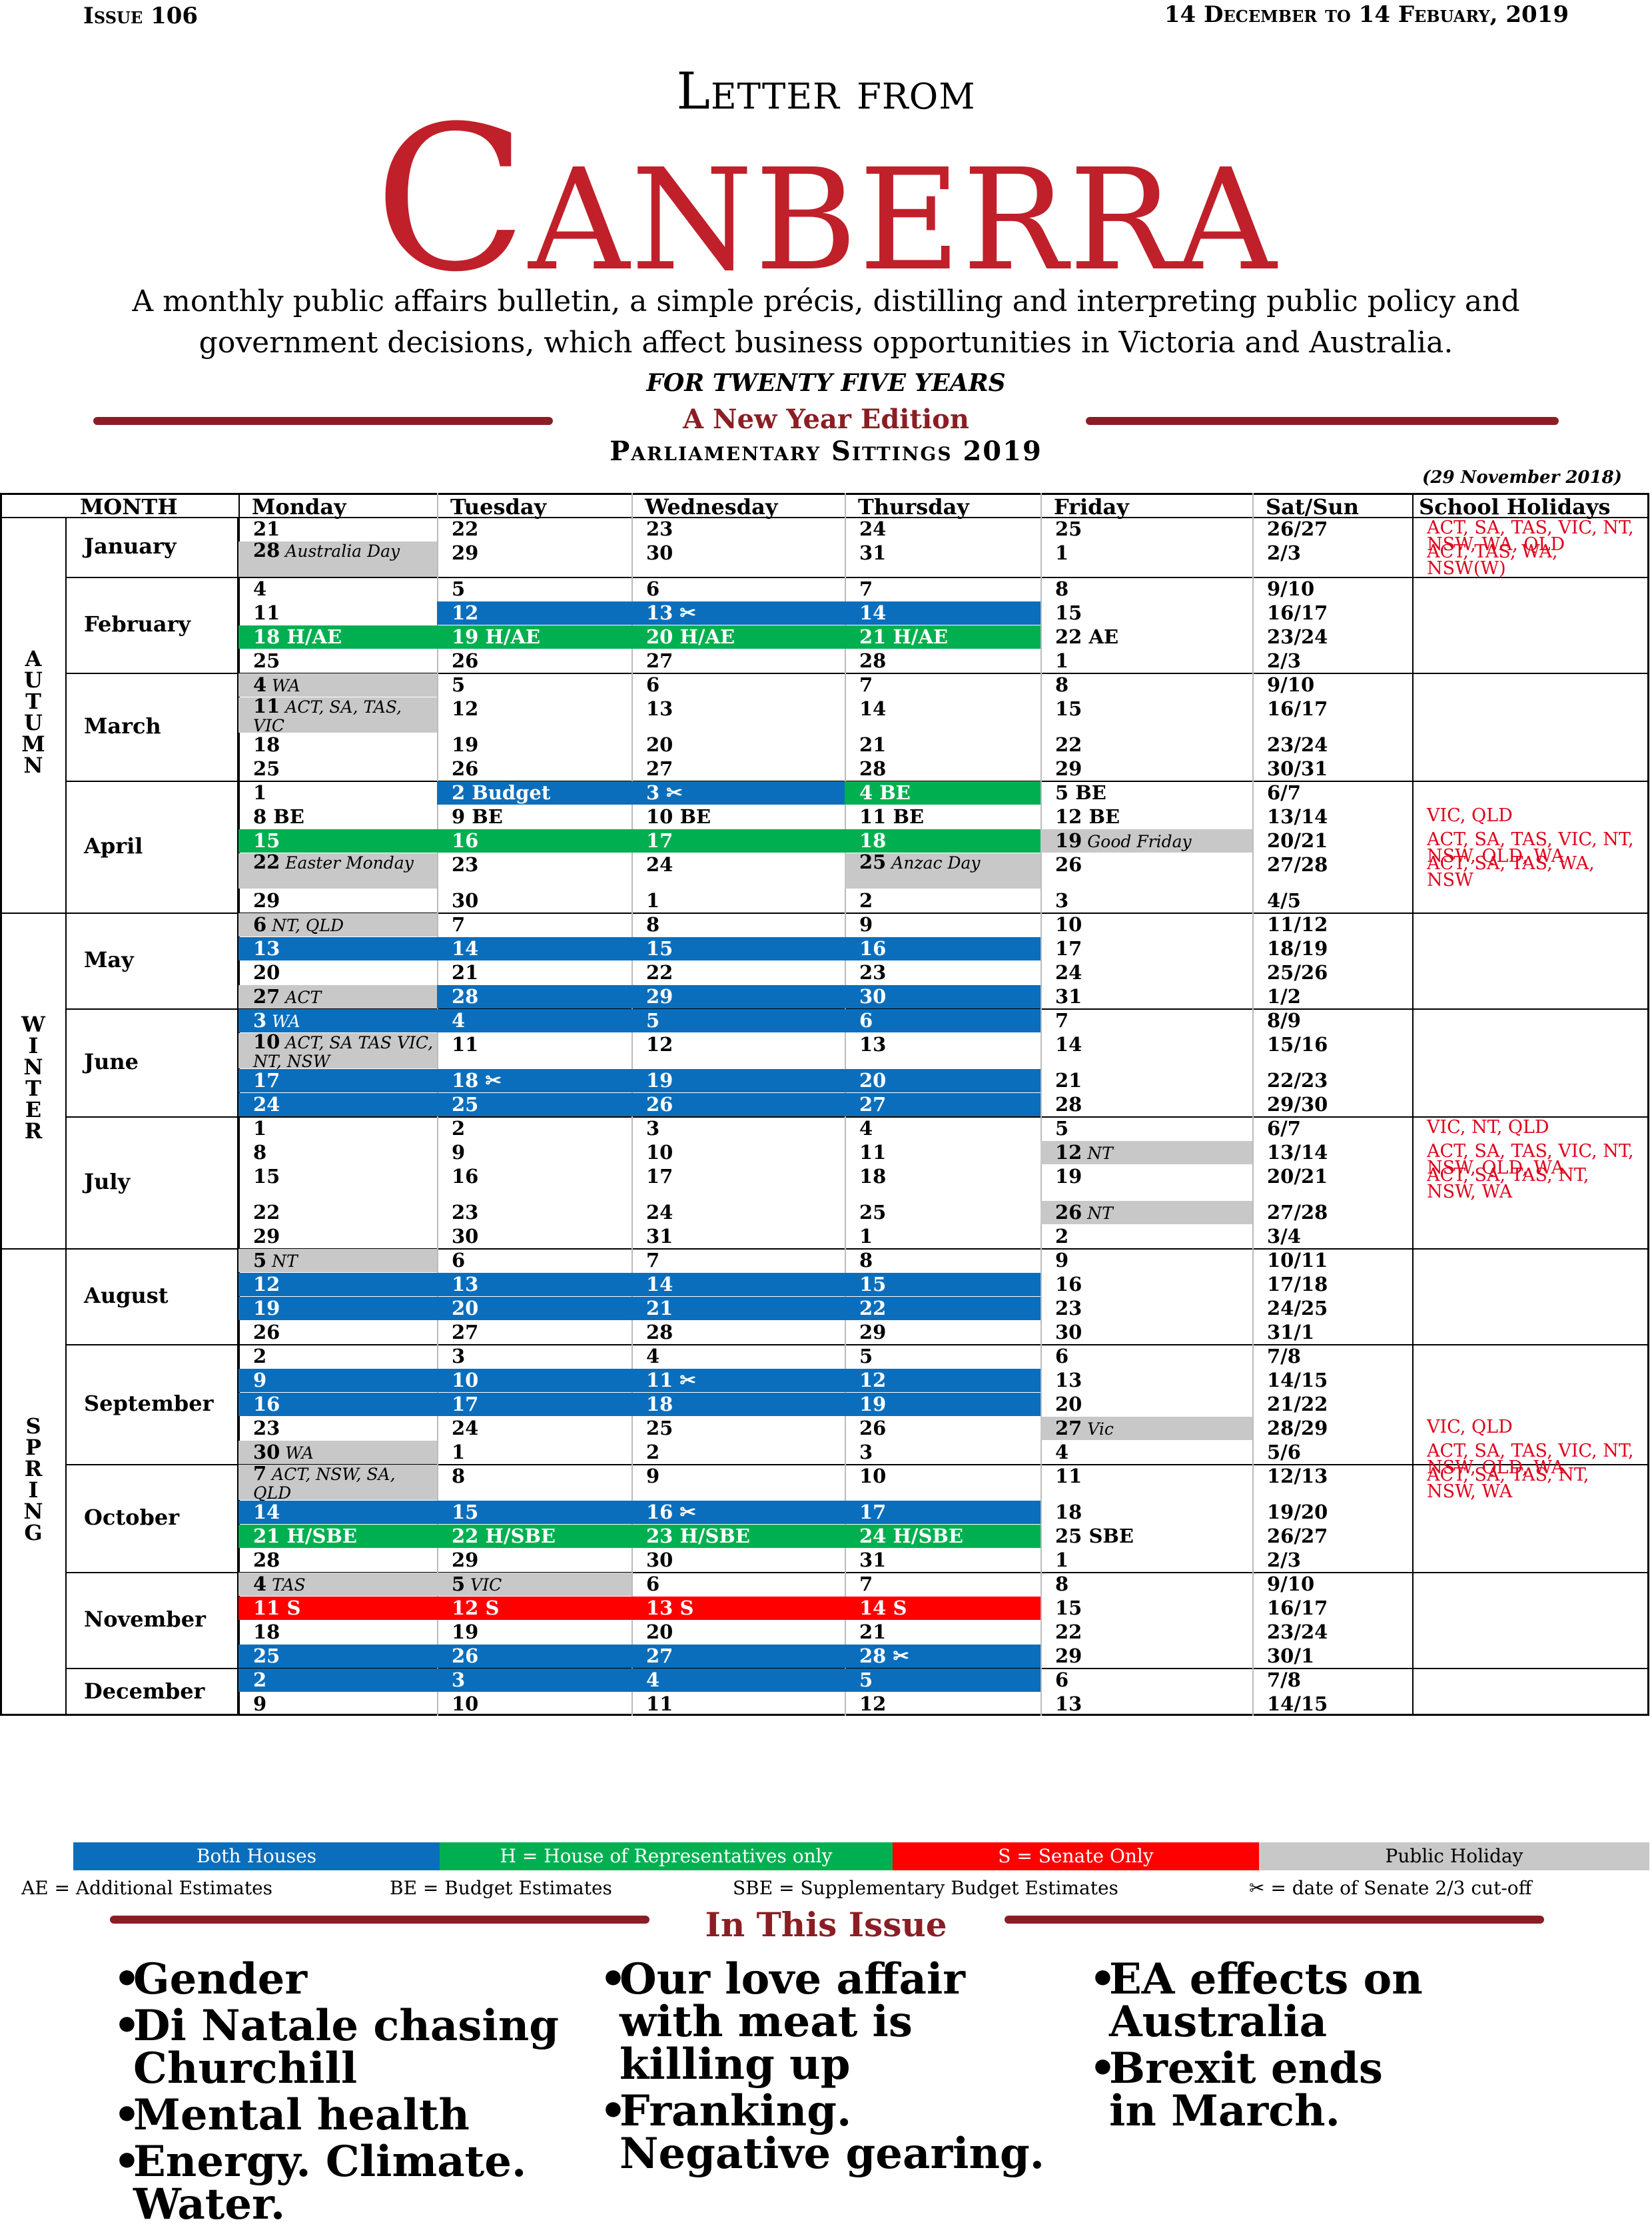  What do you see at coordinates (534, 1104) in the screenshot?
I see `day-cell: 25` at bounding box center [534, 1104].